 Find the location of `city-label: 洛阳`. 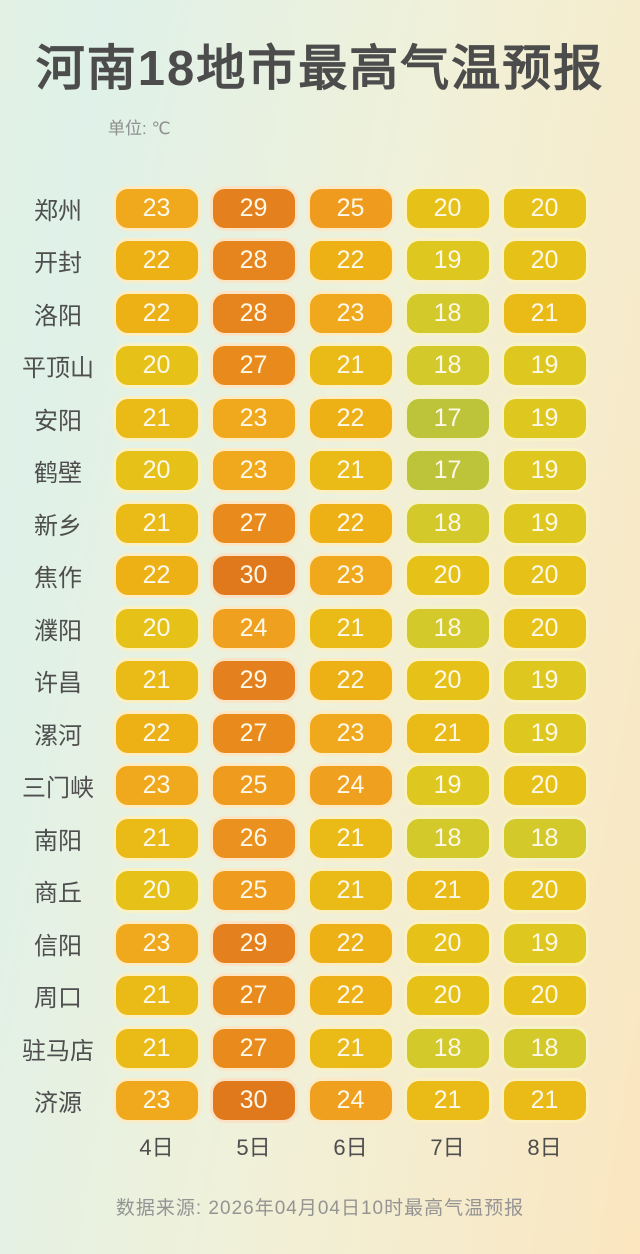

city-label: 洛阳 is located at coordinates (58, 316).